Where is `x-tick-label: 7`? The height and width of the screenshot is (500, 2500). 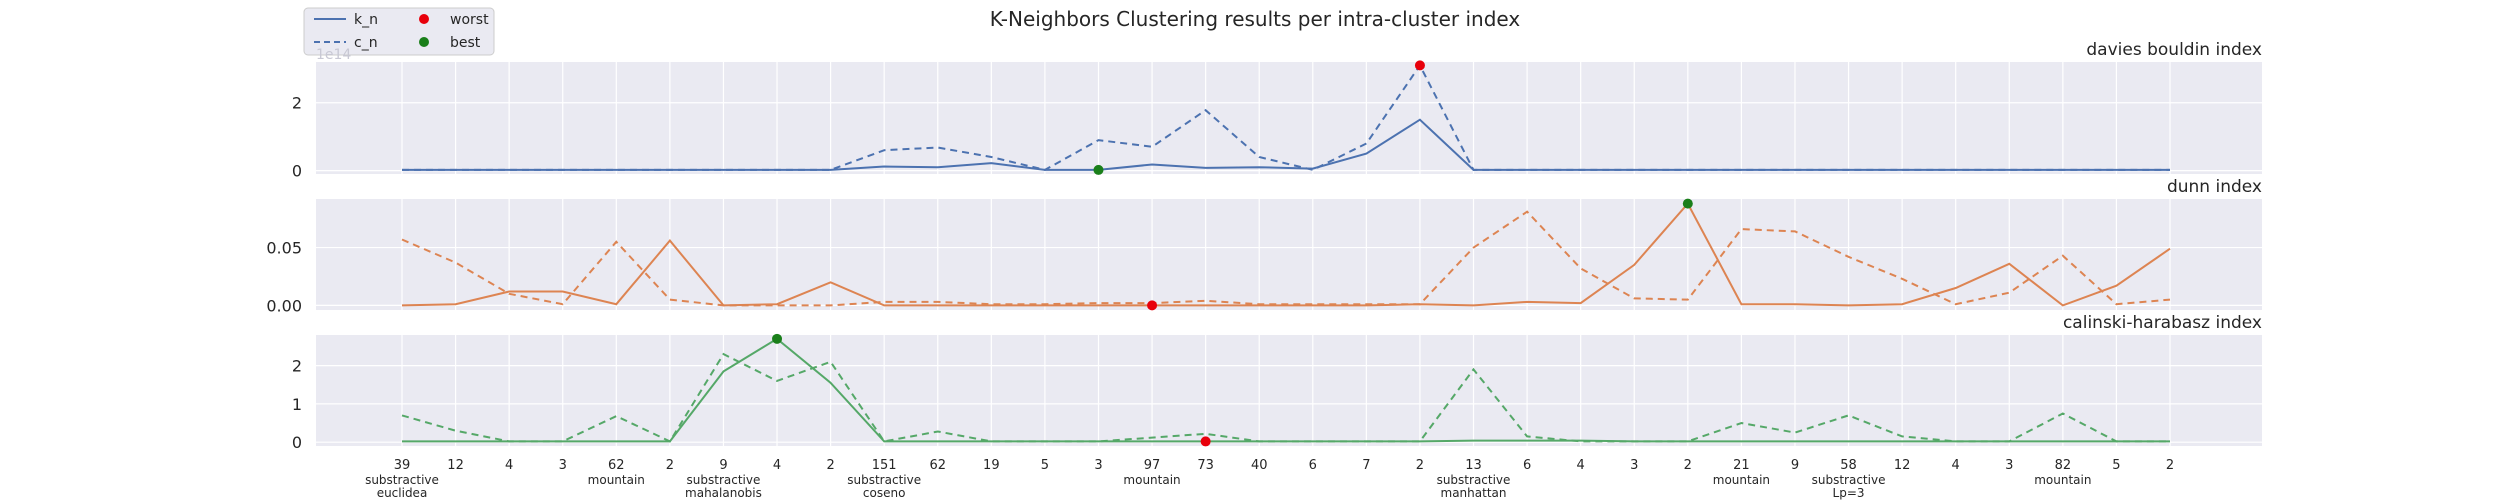 x-tick-label: 7 is located at coordinates (1366, 465).